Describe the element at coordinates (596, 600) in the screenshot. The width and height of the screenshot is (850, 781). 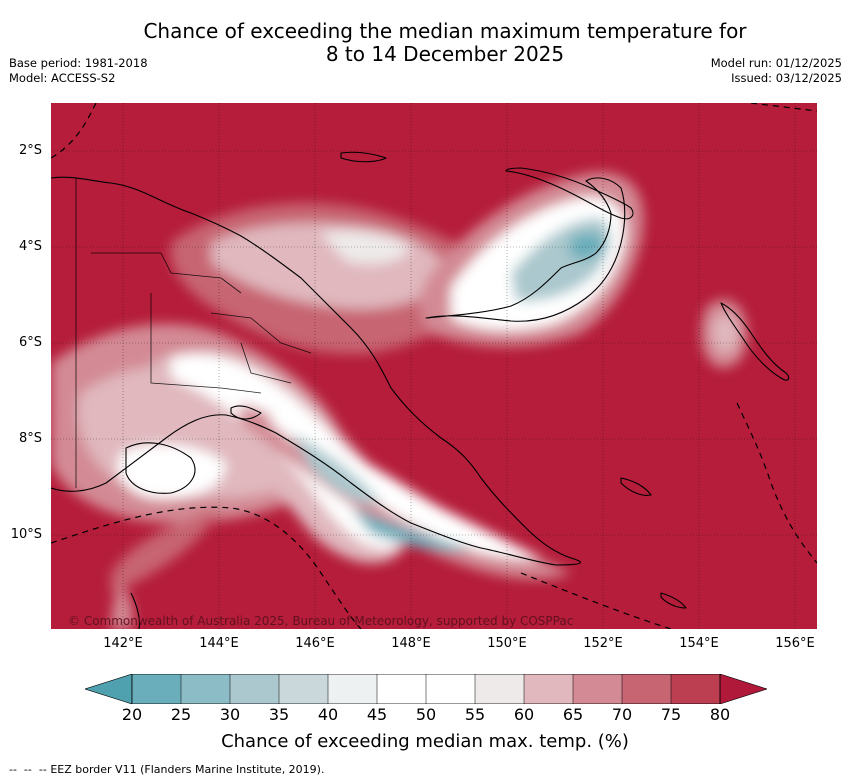
I see `eez-southeast` at that location.